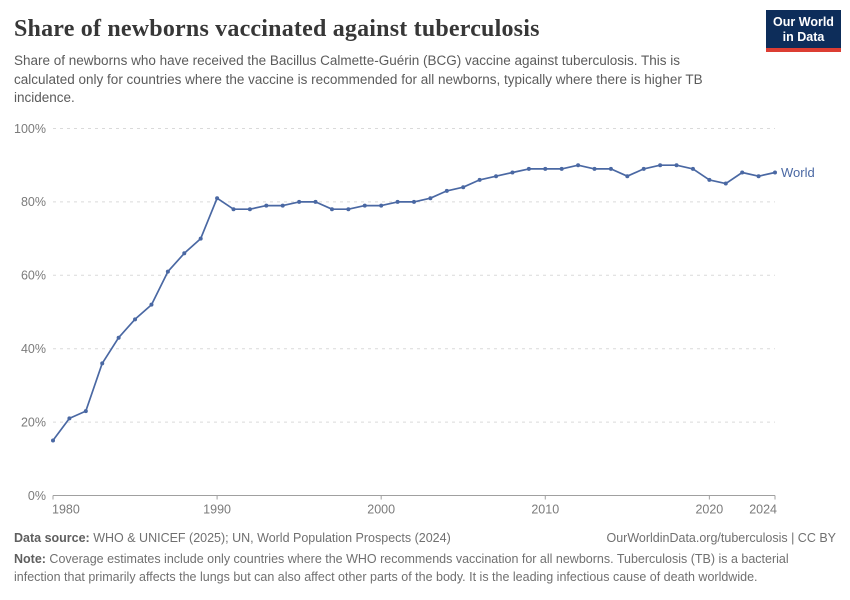  What do you see at coordinates (803, 22) in the screenshot?
I see `owid-logo-line1: Our World` at bounding box center [803, 22].